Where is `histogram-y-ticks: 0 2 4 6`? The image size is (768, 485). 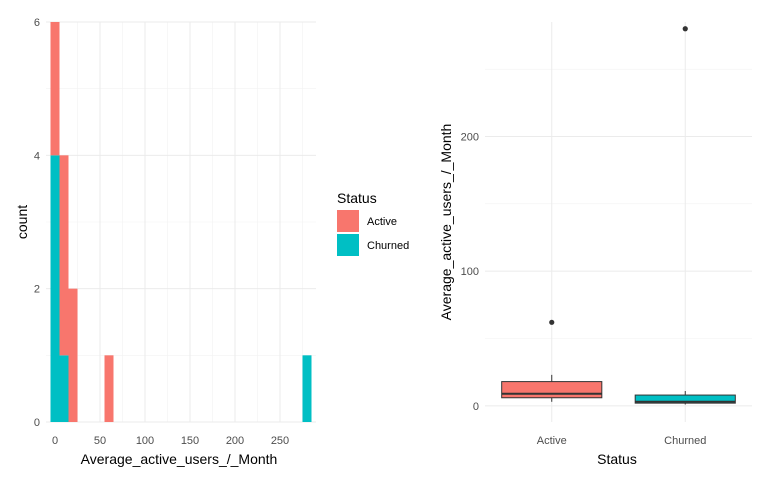
histogram-y-ticks: 0 2 4 6 is located at coordinates (37, 223).